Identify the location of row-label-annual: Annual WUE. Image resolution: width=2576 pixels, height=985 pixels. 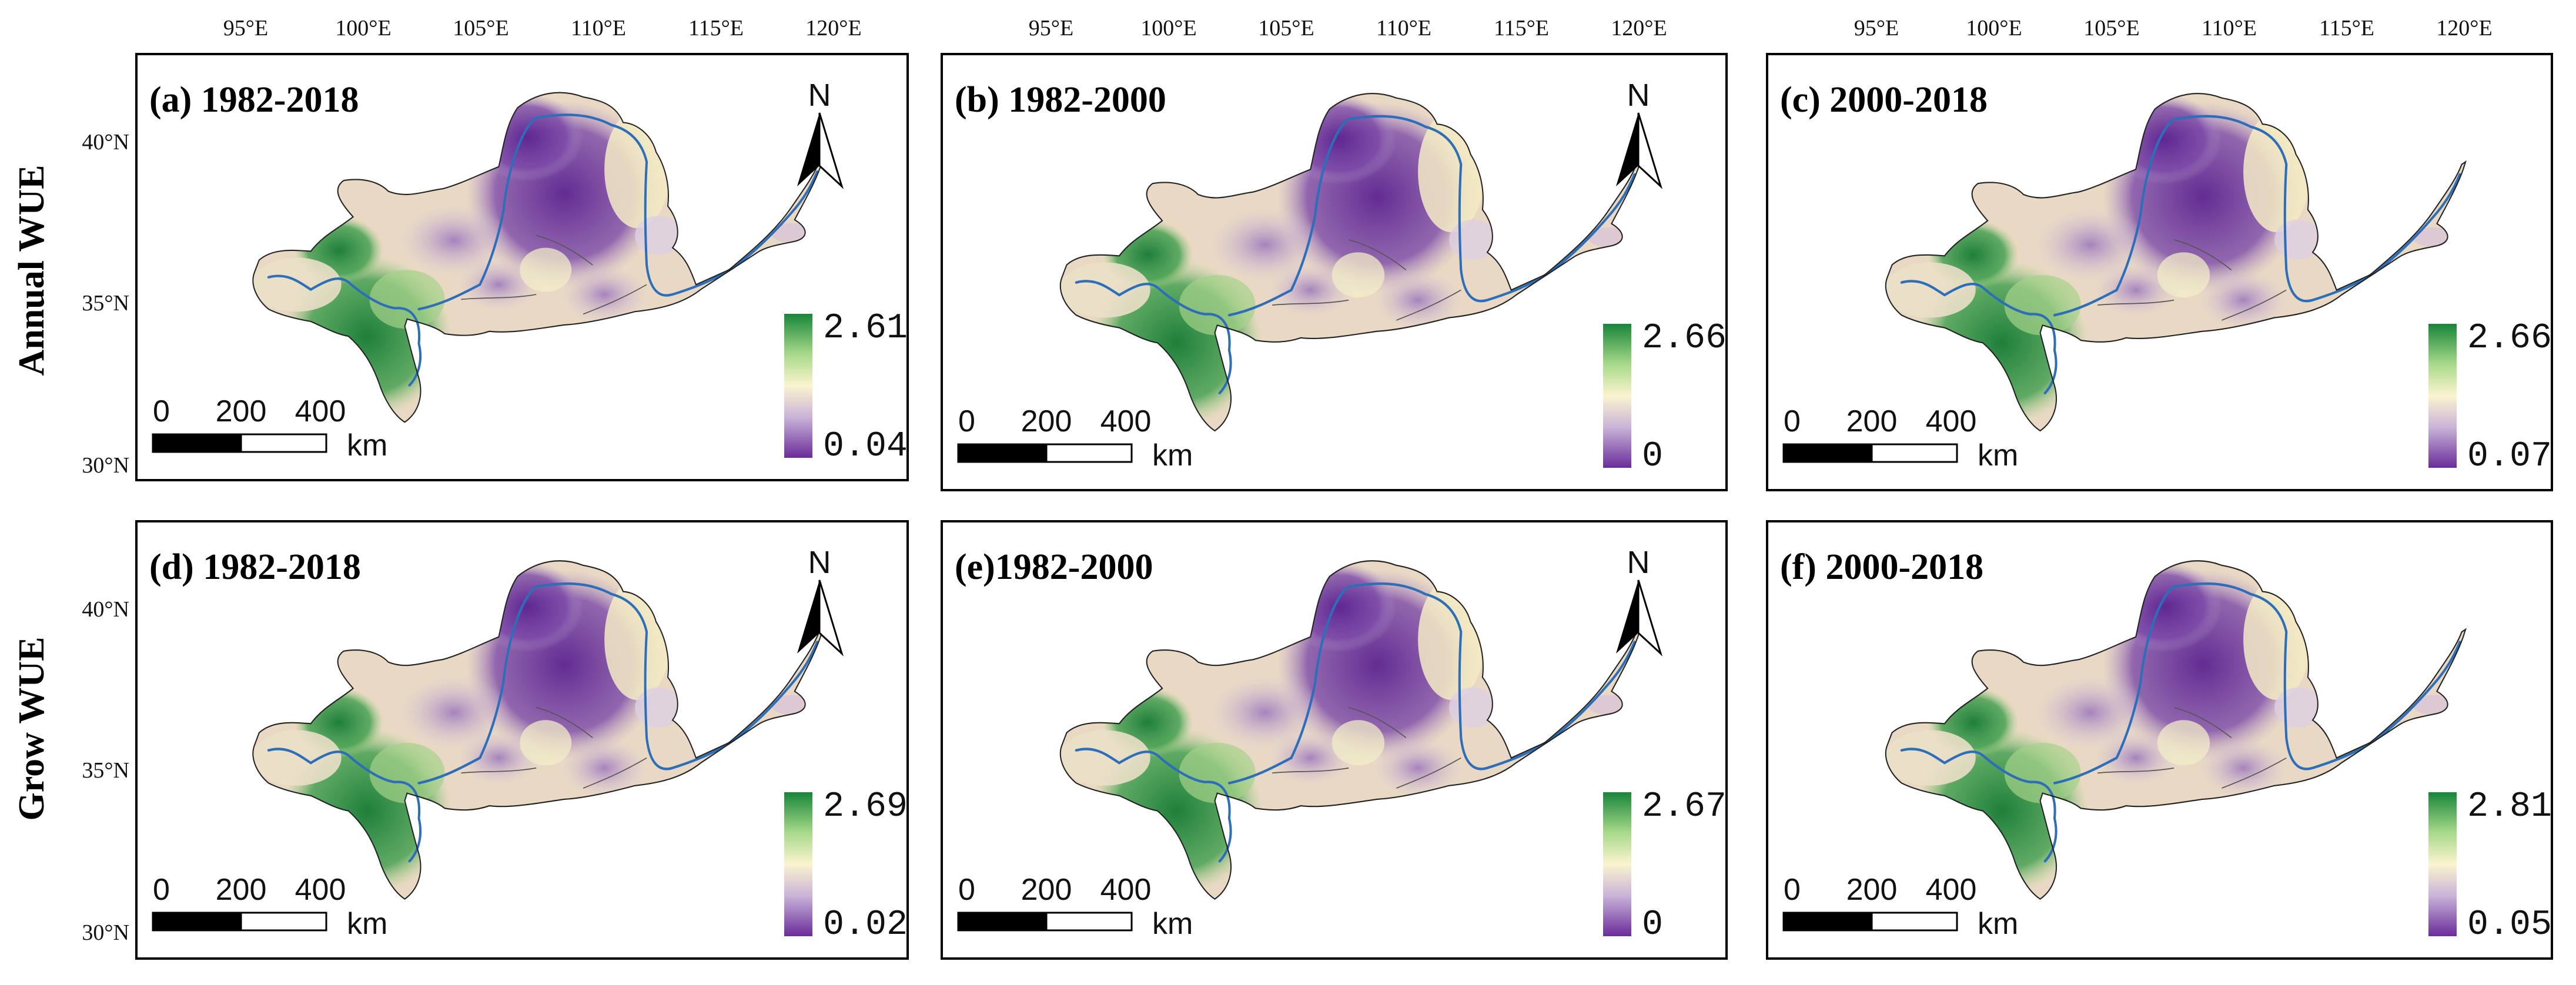
(32, 270).